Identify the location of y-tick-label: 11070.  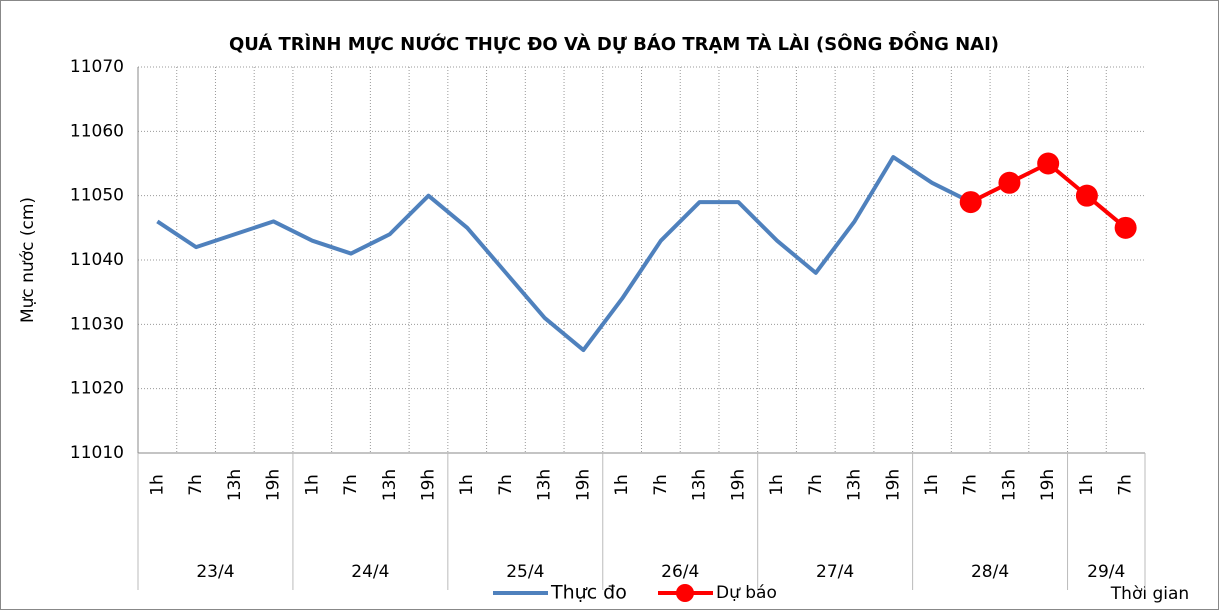
(97, 67).